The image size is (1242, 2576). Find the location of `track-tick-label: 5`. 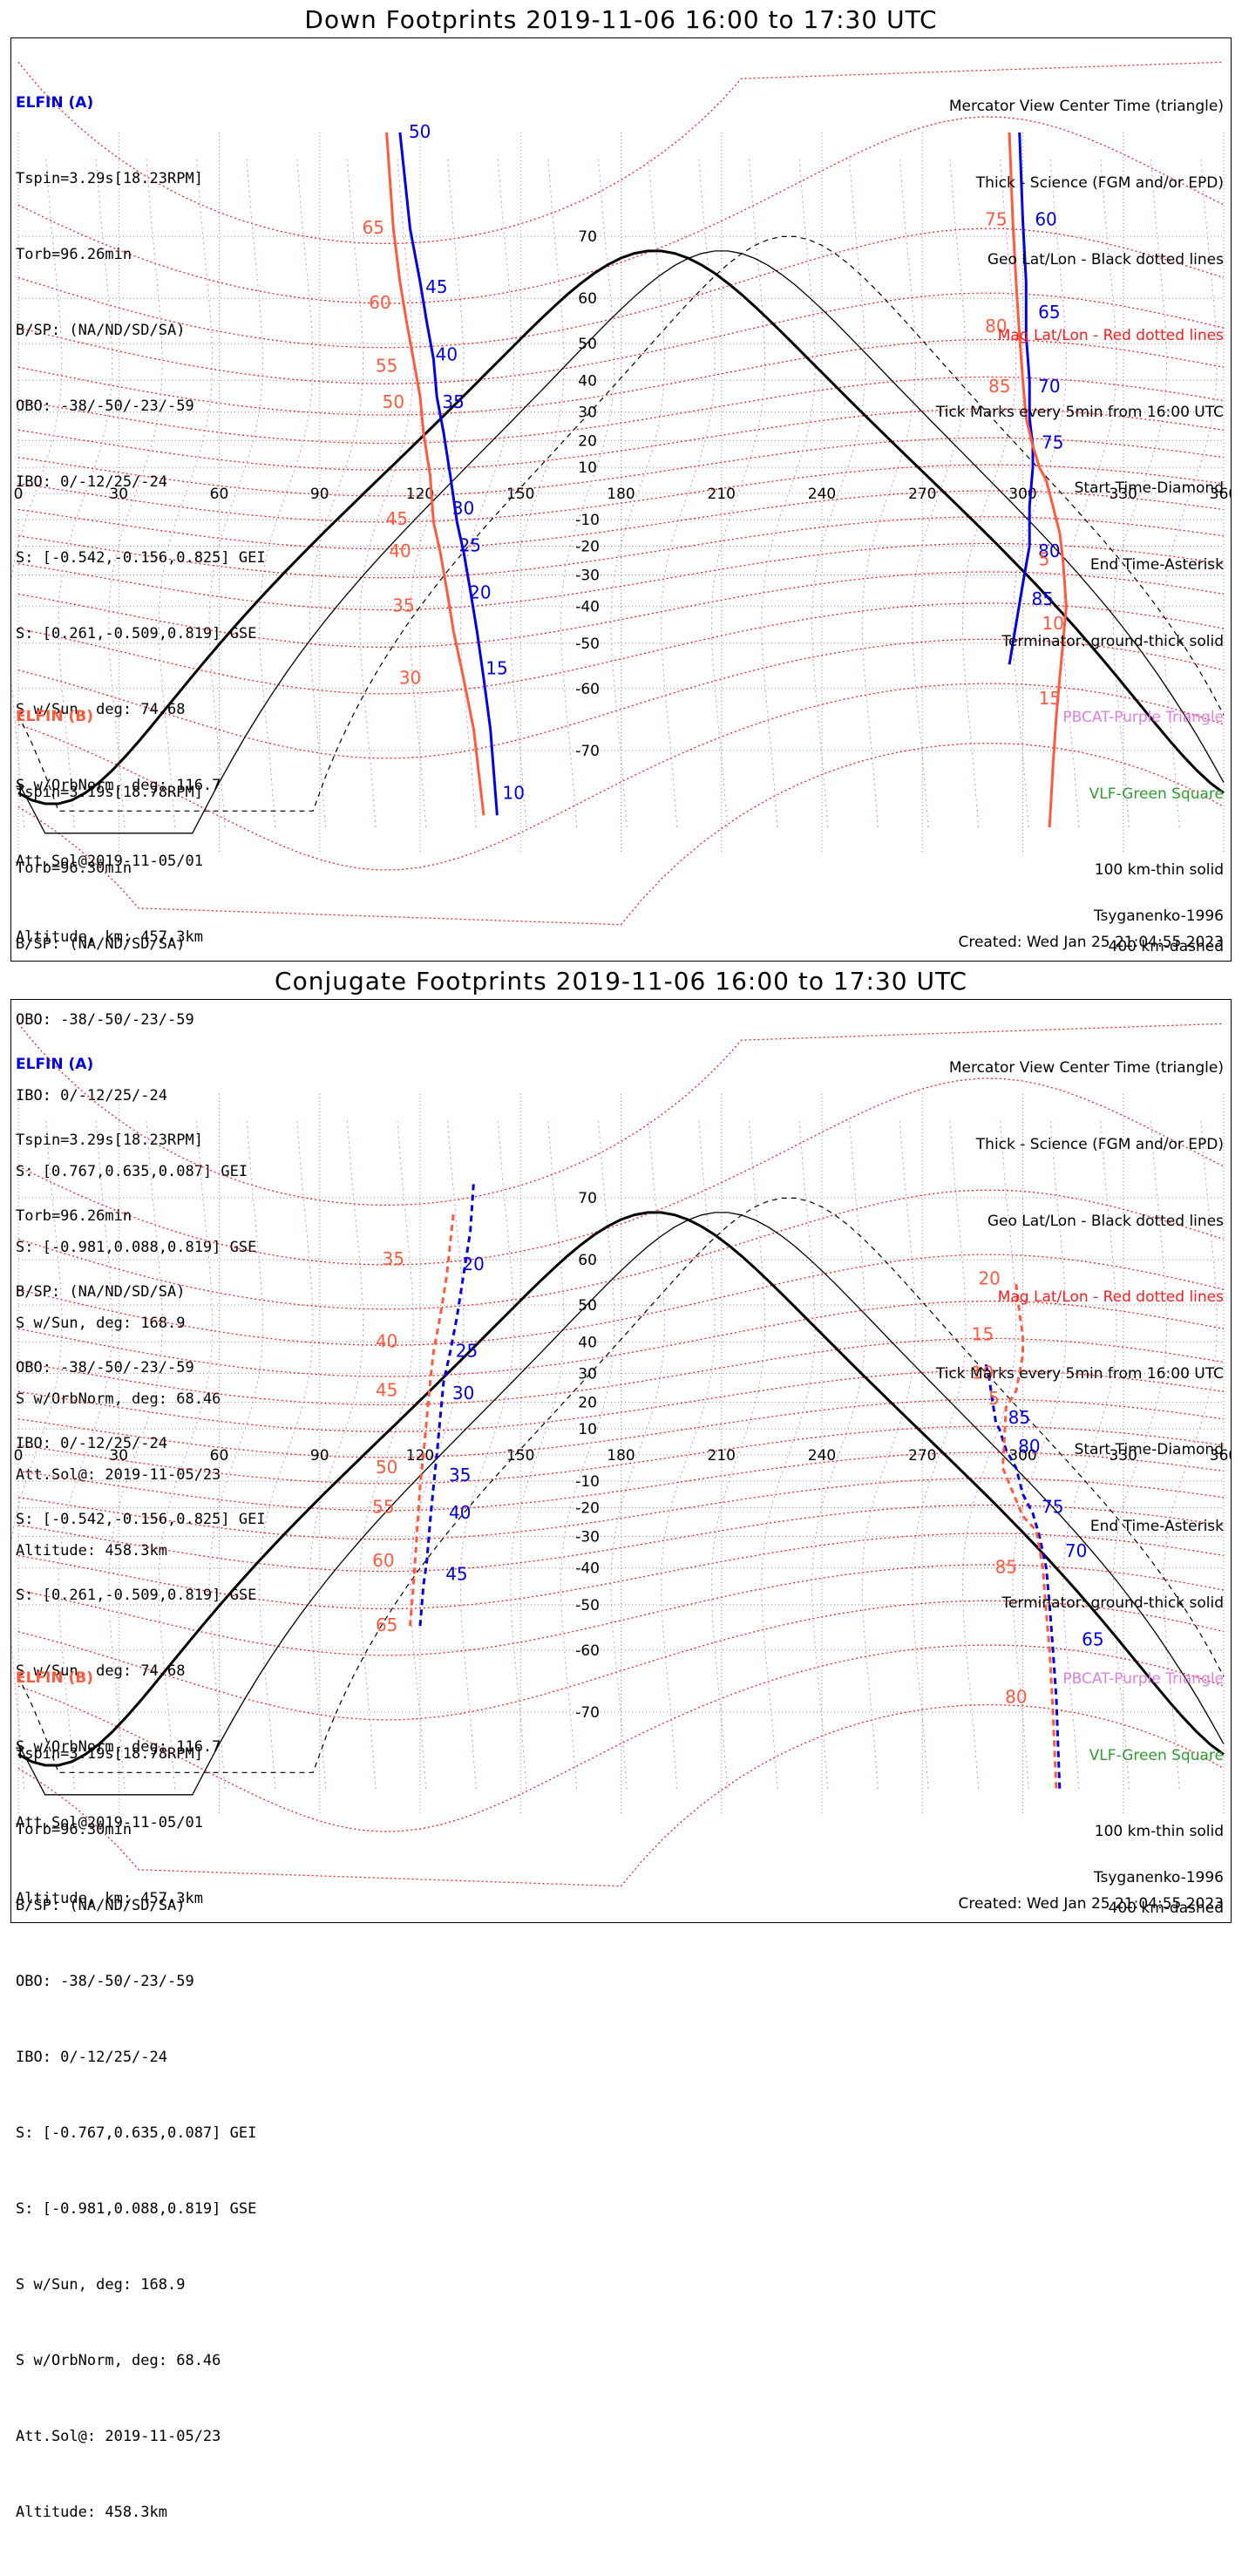

track-tick-label: 5 is located at coordinates (1044, 559).